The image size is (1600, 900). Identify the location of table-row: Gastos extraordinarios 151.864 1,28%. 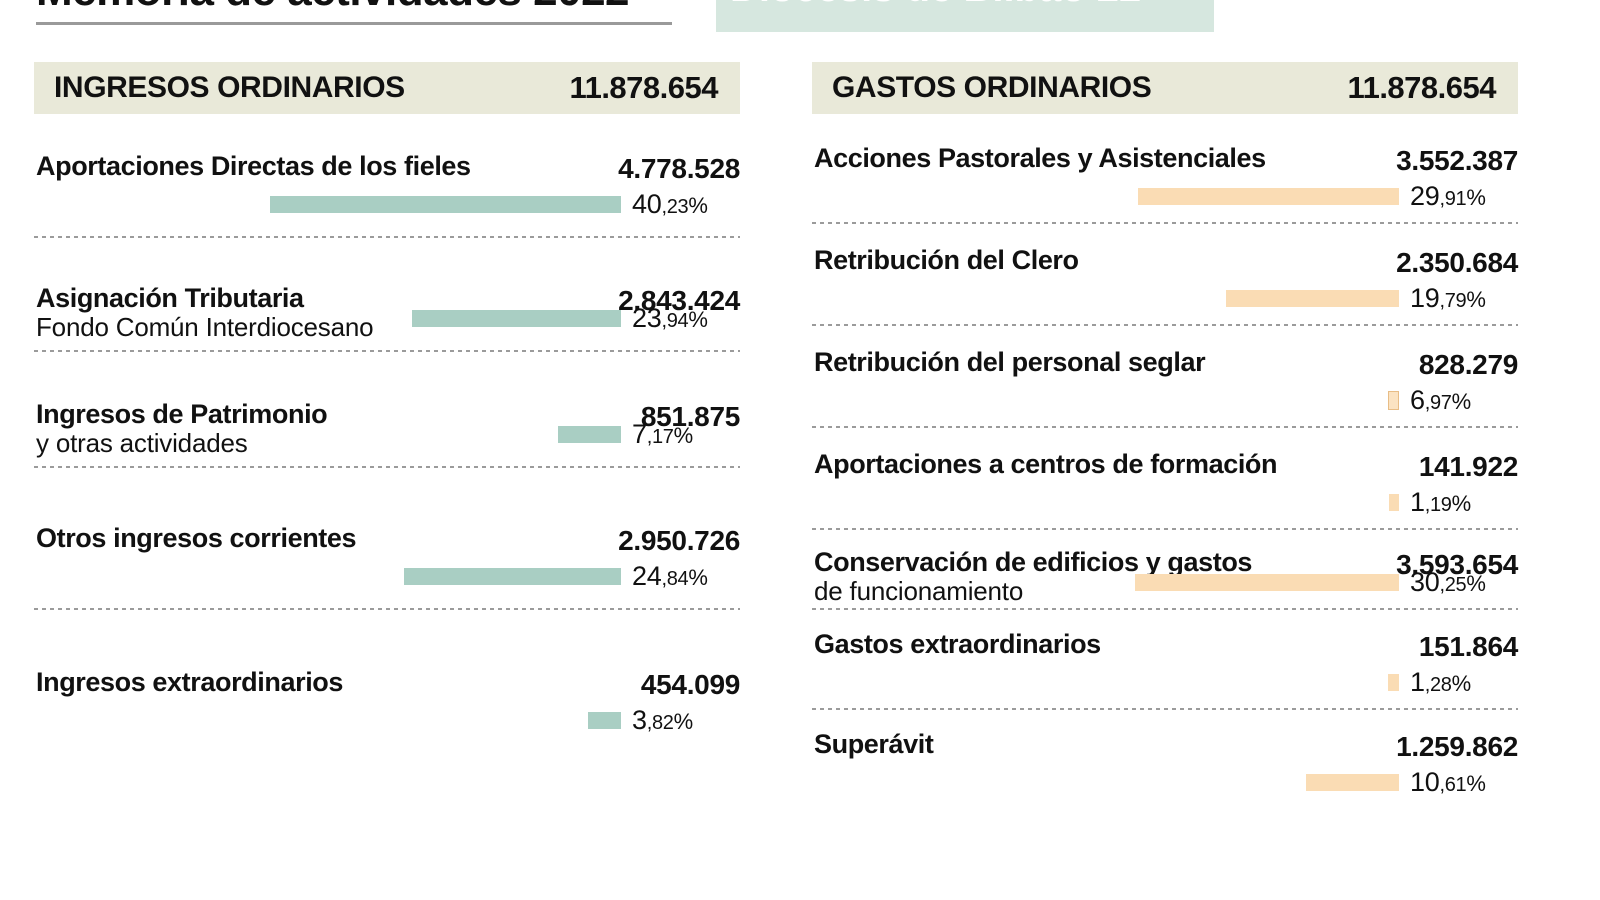
(1165, 659).